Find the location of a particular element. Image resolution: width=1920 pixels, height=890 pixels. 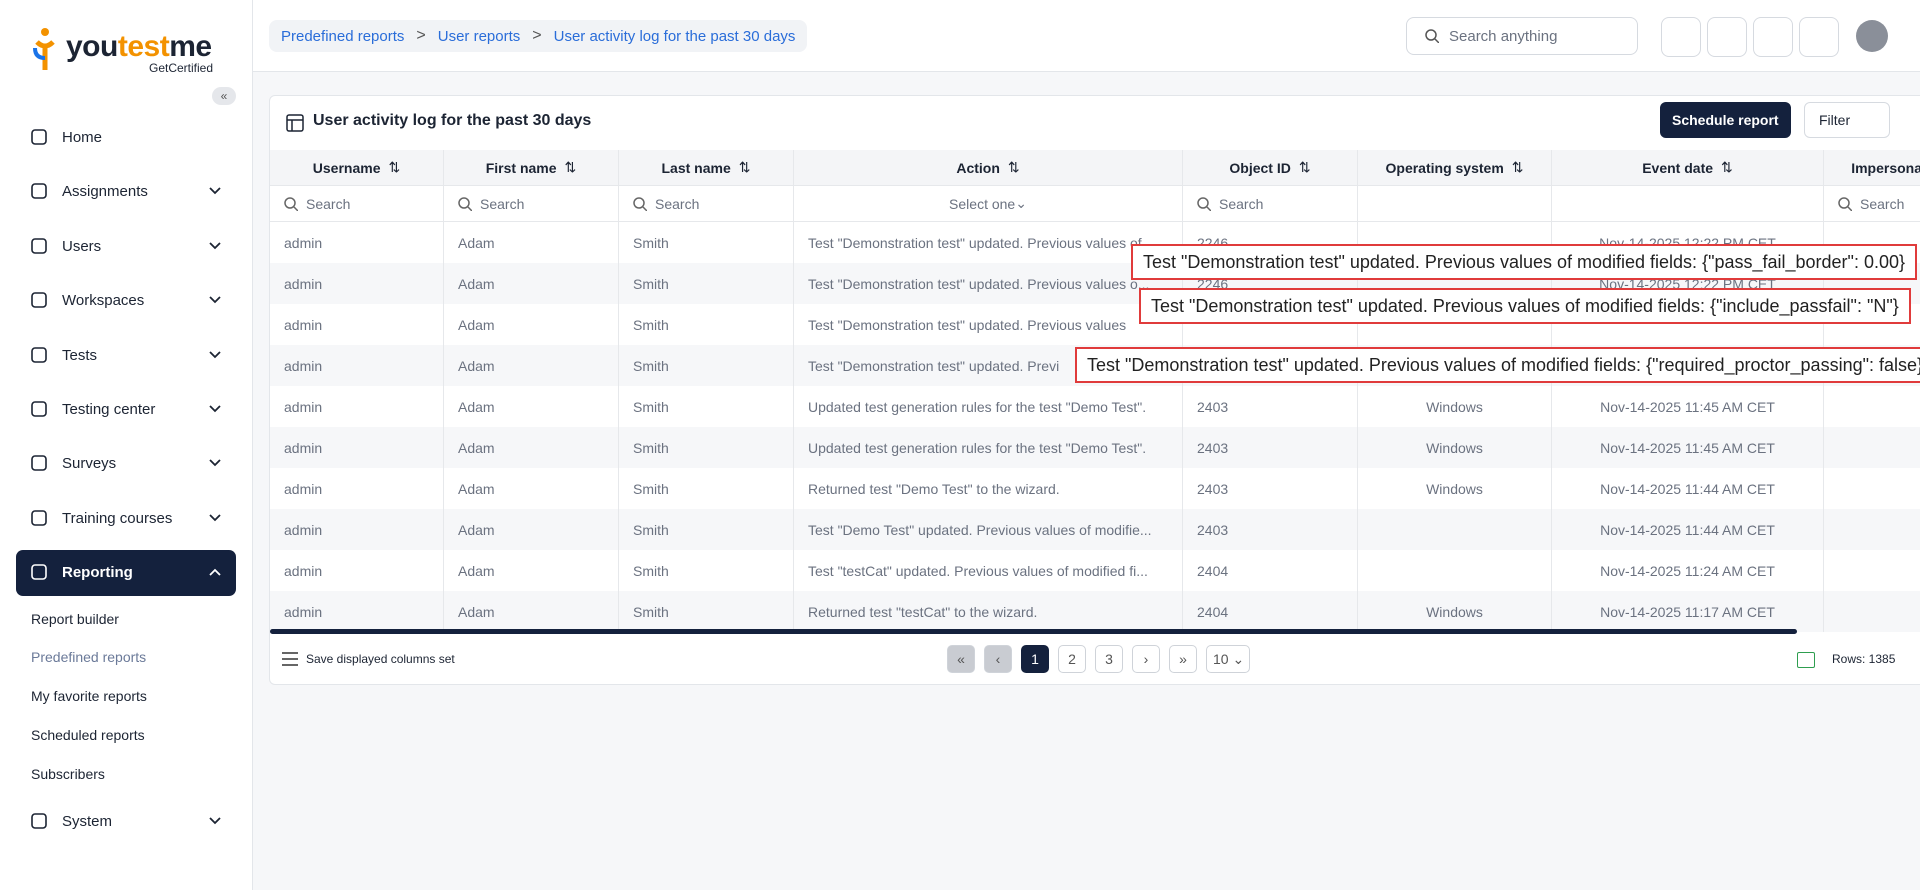

cell-text: 2404 is located at coordinates (1213, 611).